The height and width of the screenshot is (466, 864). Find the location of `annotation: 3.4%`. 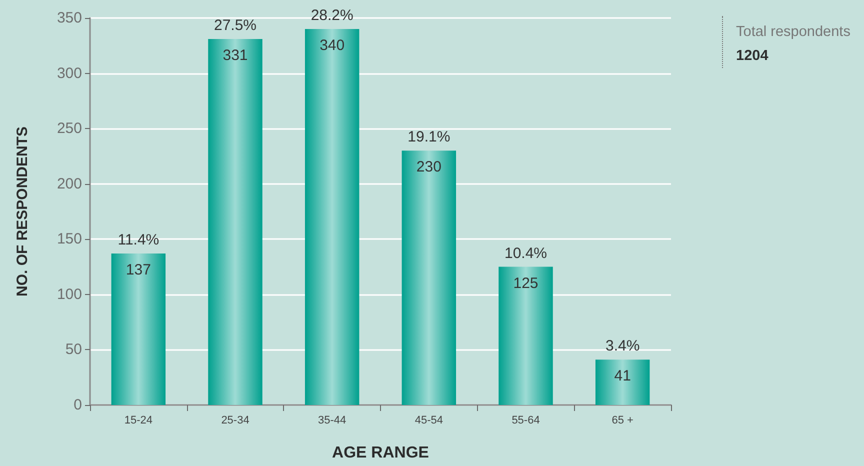

annotation: 3.4% is located at coordinates (622, 346).